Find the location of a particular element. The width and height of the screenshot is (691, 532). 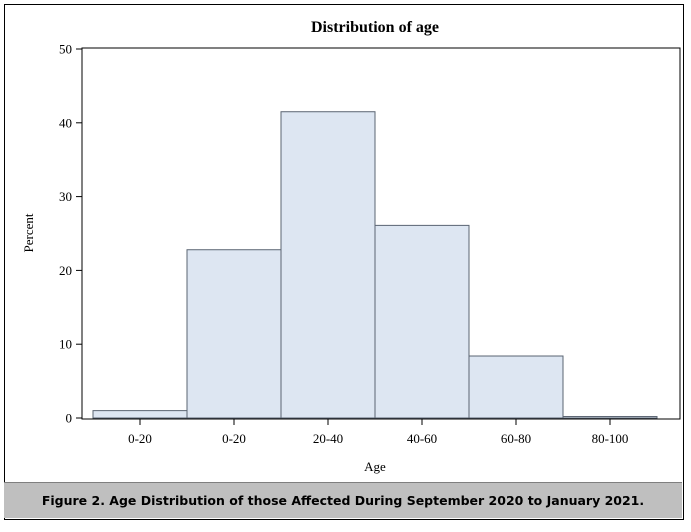

y-axis-label: Percent is located at coordinates (28, 232).